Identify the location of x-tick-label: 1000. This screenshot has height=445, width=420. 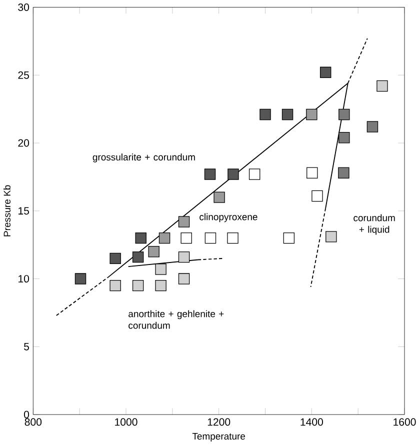
(126, 422).